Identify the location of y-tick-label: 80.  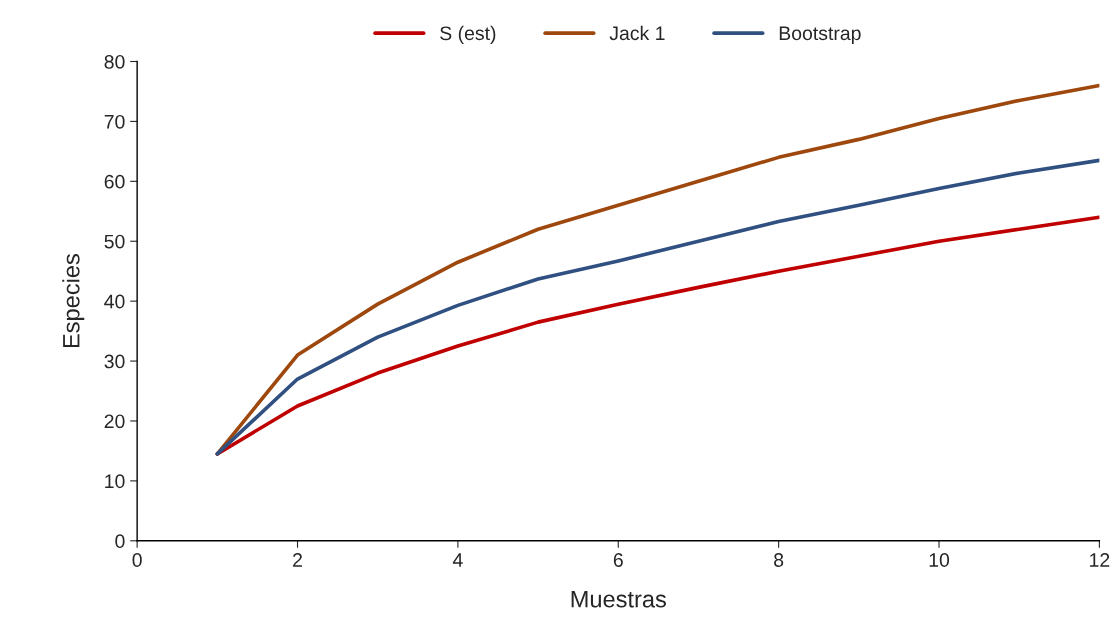
(114, 61).